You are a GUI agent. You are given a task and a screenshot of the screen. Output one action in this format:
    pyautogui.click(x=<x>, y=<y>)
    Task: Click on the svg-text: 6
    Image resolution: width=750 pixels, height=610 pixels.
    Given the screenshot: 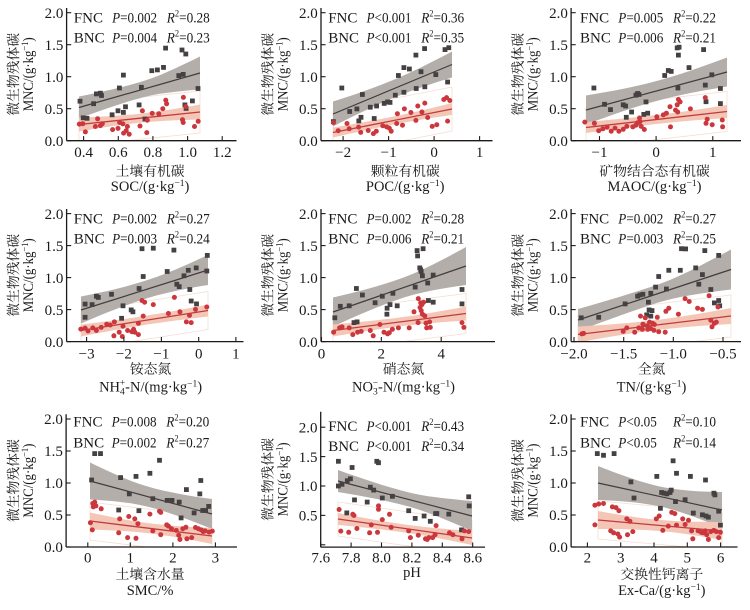 What is the action you would take?
    pyautogui.click(x=721, y=559)
    